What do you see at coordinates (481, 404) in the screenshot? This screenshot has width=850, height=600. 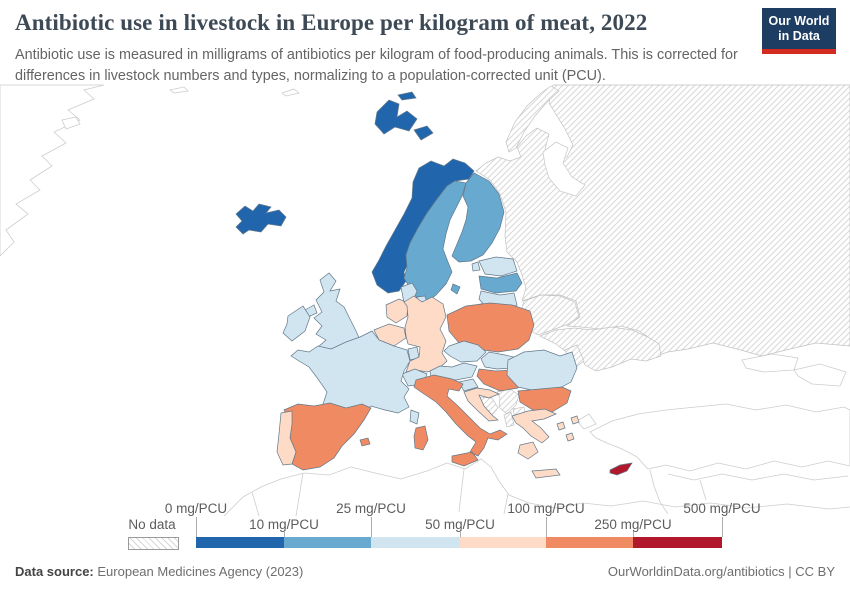 I see `map-country-croatia` at bounding box center [481, 404].